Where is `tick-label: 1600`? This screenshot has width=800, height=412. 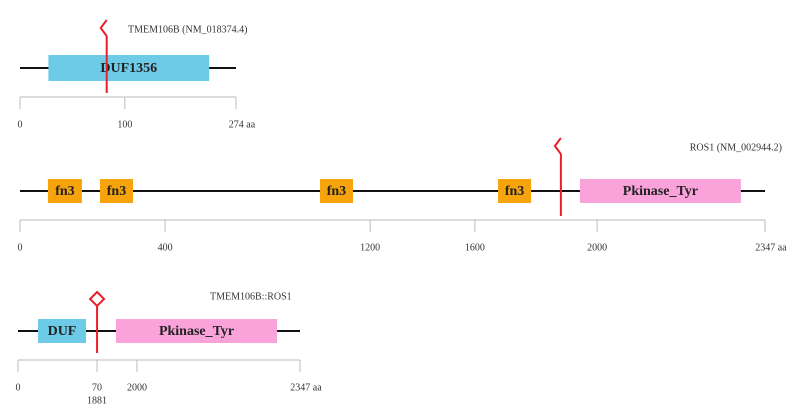 tick-label: 1600 is located at coordinates (475, 247).